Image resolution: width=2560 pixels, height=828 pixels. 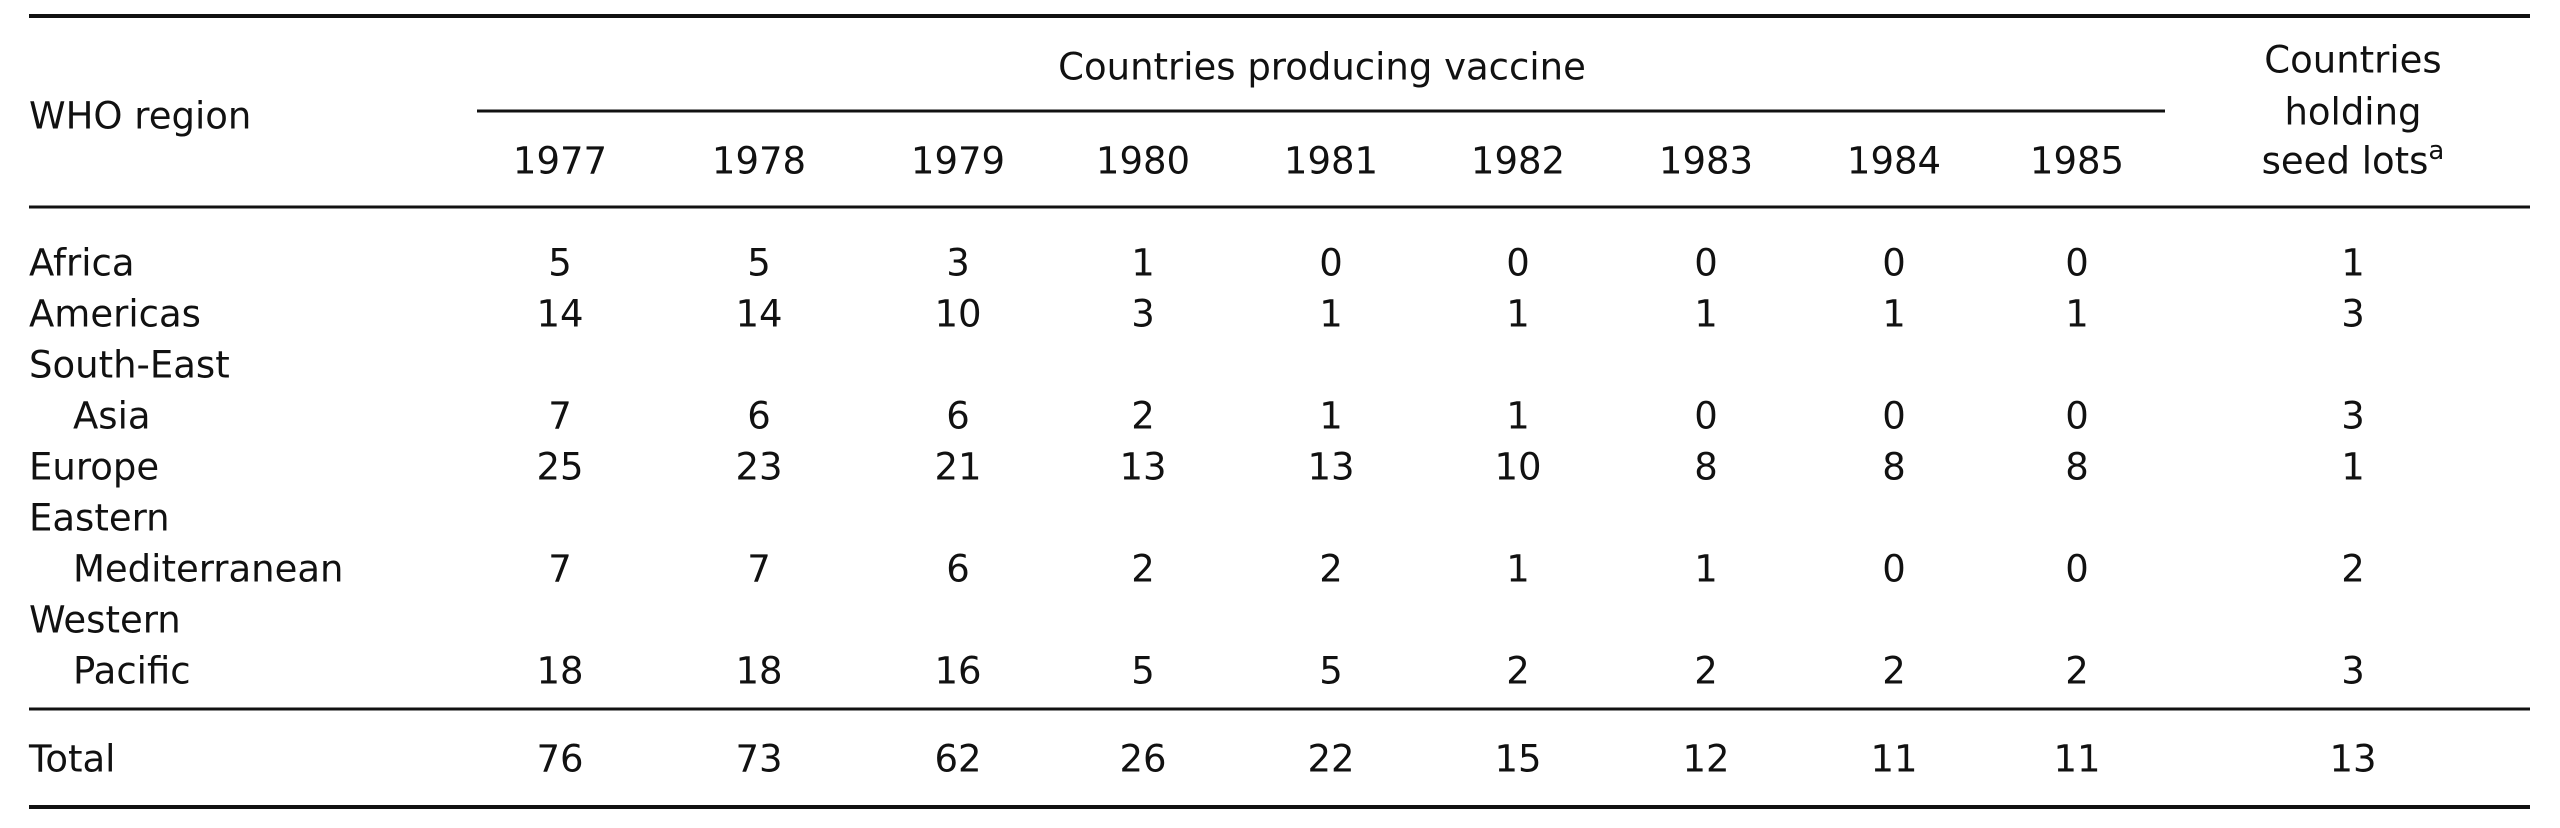 What do you see at coordinates (132, 671) in the screenshot?
I see `region-label: Pacific` at bounding box center [132, 671].